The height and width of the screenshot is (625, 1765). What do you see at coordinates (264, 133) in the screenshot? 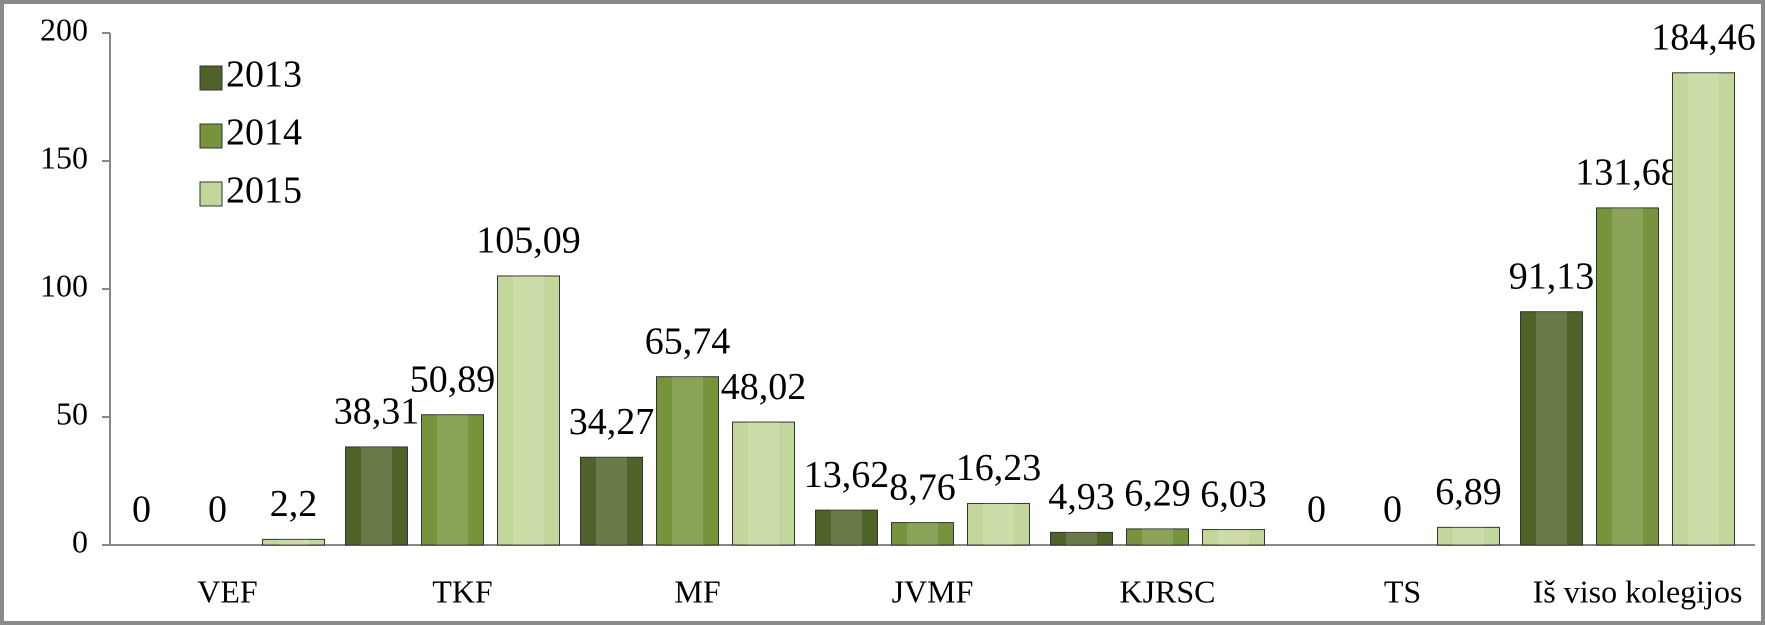
I see `legend-label: 2014` at bounding box center [264, 133].